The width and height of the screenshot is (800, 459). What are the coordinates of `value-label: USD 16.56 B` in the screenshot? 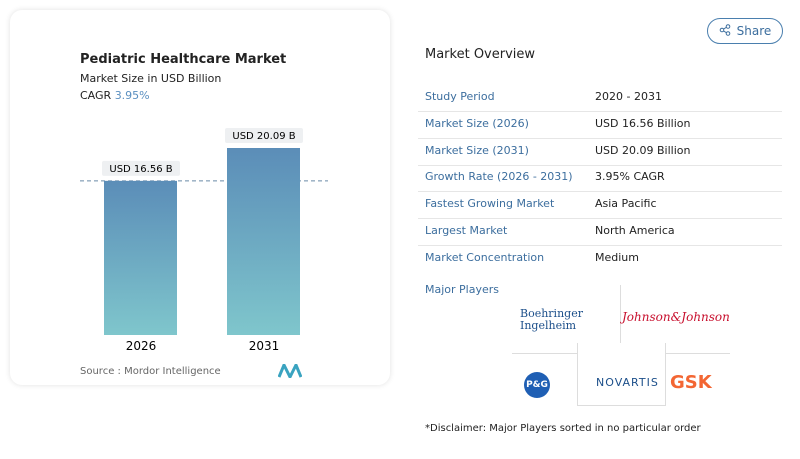 It's located at (140, 169).